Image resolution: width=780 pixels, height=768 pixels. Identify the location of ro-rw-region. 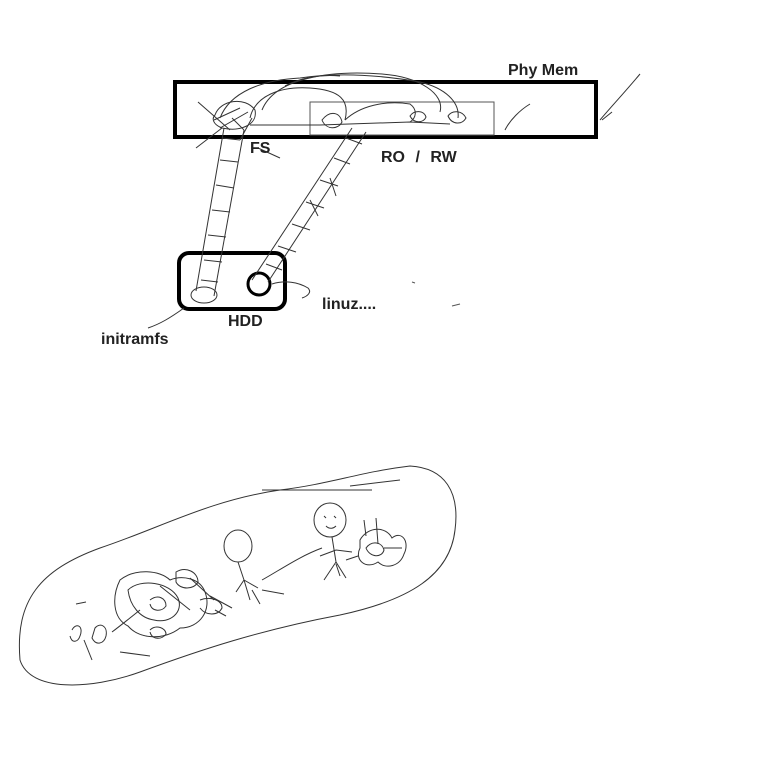
(402, 118).